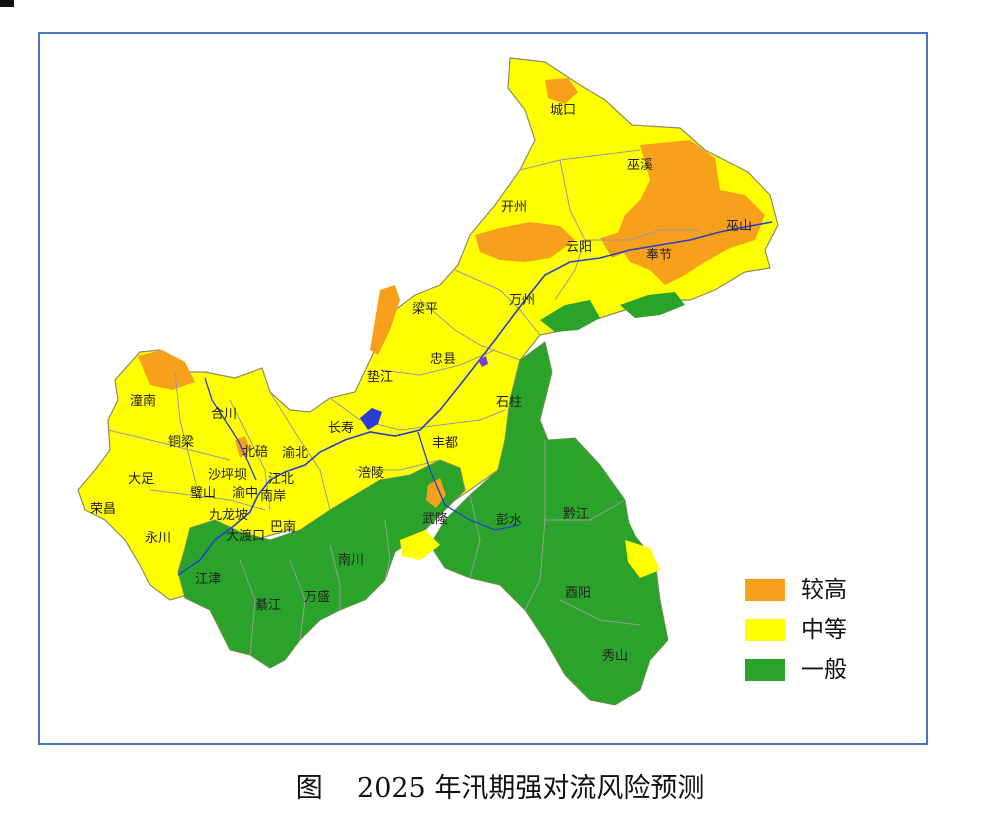  What do you see at coordinates (268, 605) in the screenshot?
I see `district-label: 綦江` at bounding box center [268, 605].